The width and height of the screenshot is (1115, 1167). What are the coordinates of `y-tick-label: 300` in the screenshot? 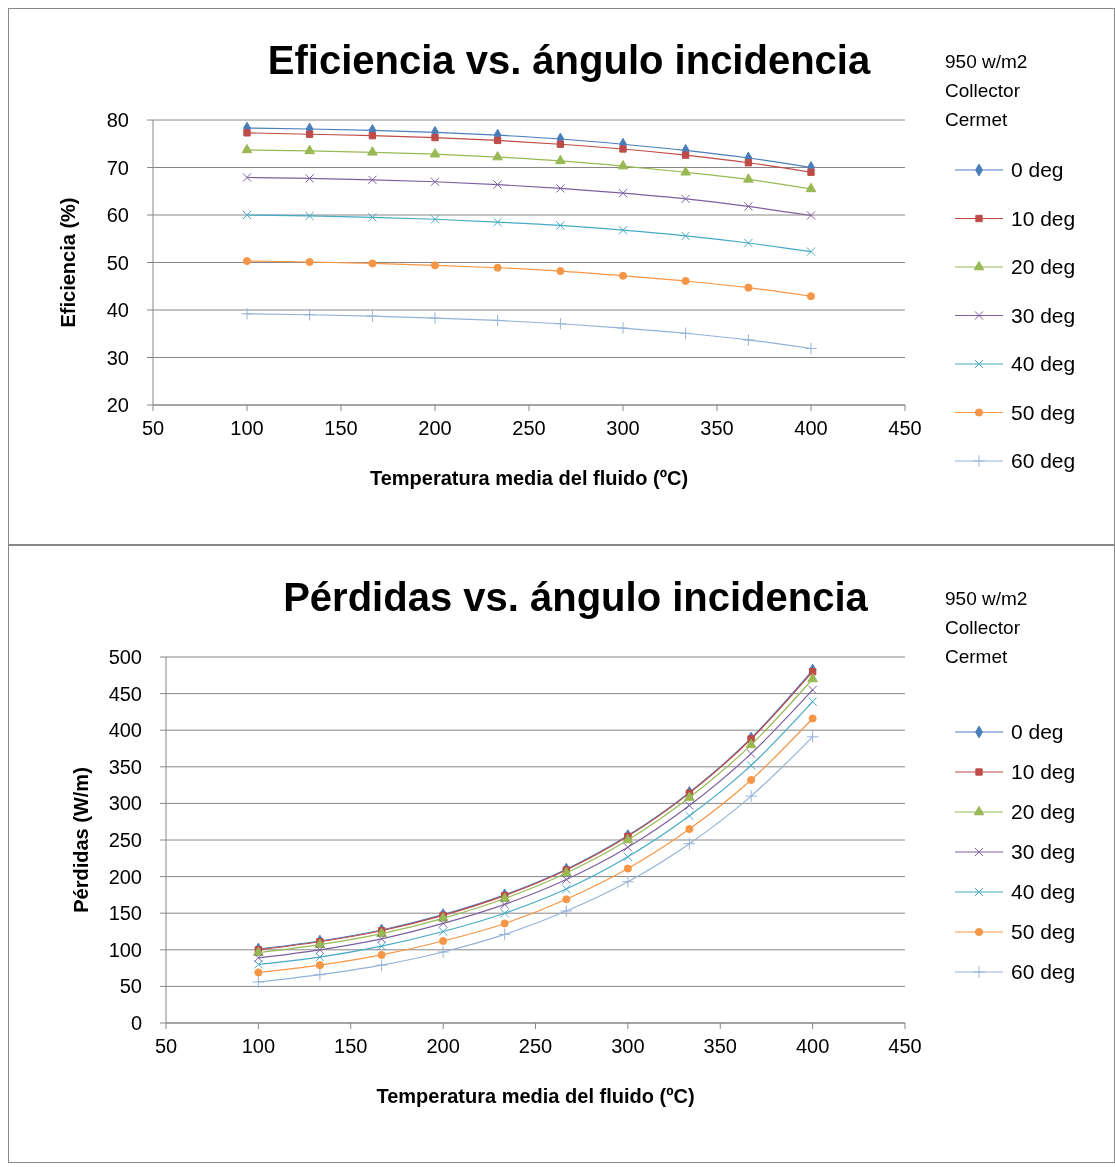 It's located at (125, 803).